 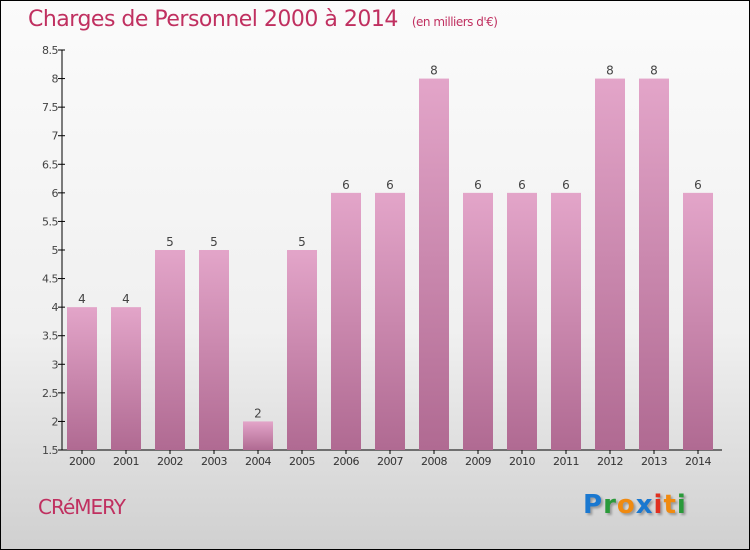 What do you see at coordinates (258, 413) in the screenshot?
I see `data-label: 2` at bounding box center [258, 413].